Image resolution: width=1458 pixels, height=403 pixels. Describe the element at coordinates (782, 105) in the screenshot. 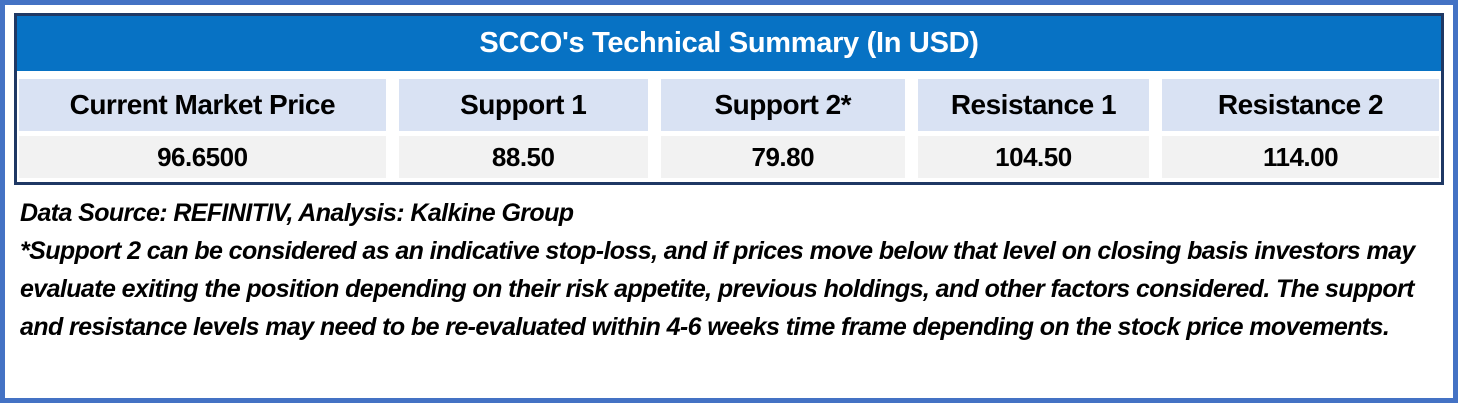

I see `column-header-support-2: Support 2*` at that location.